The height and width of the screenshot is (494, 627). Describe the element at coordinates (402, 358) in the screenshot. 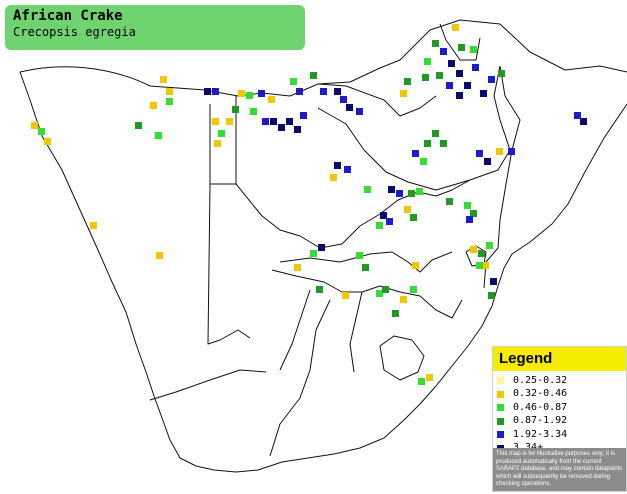

I see `border-lesotho` at that location.